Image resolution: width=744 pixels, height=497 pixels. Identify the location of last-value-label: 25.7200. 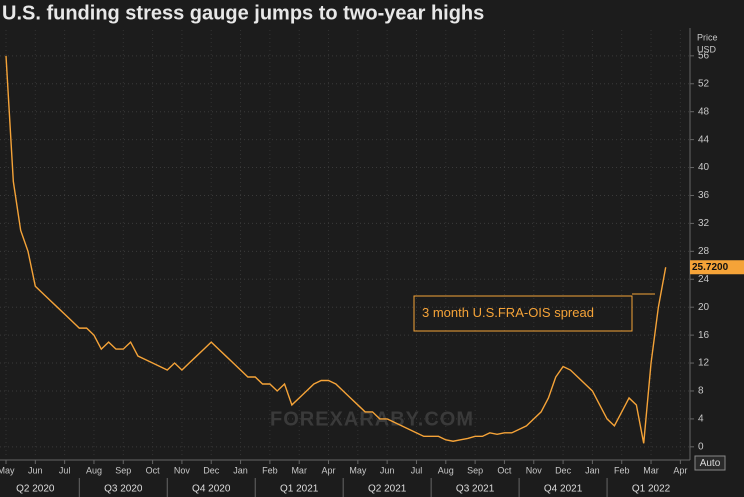
(710, 267).